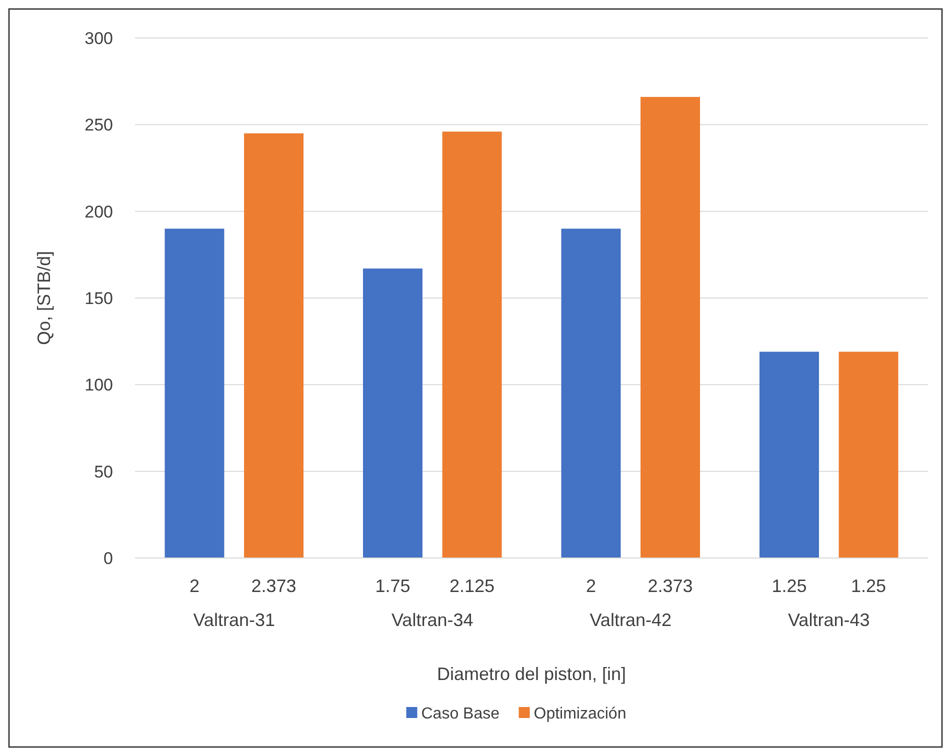 The image size is (951, 755). I want to click on y-tick-label: 200, so click(98, 212).